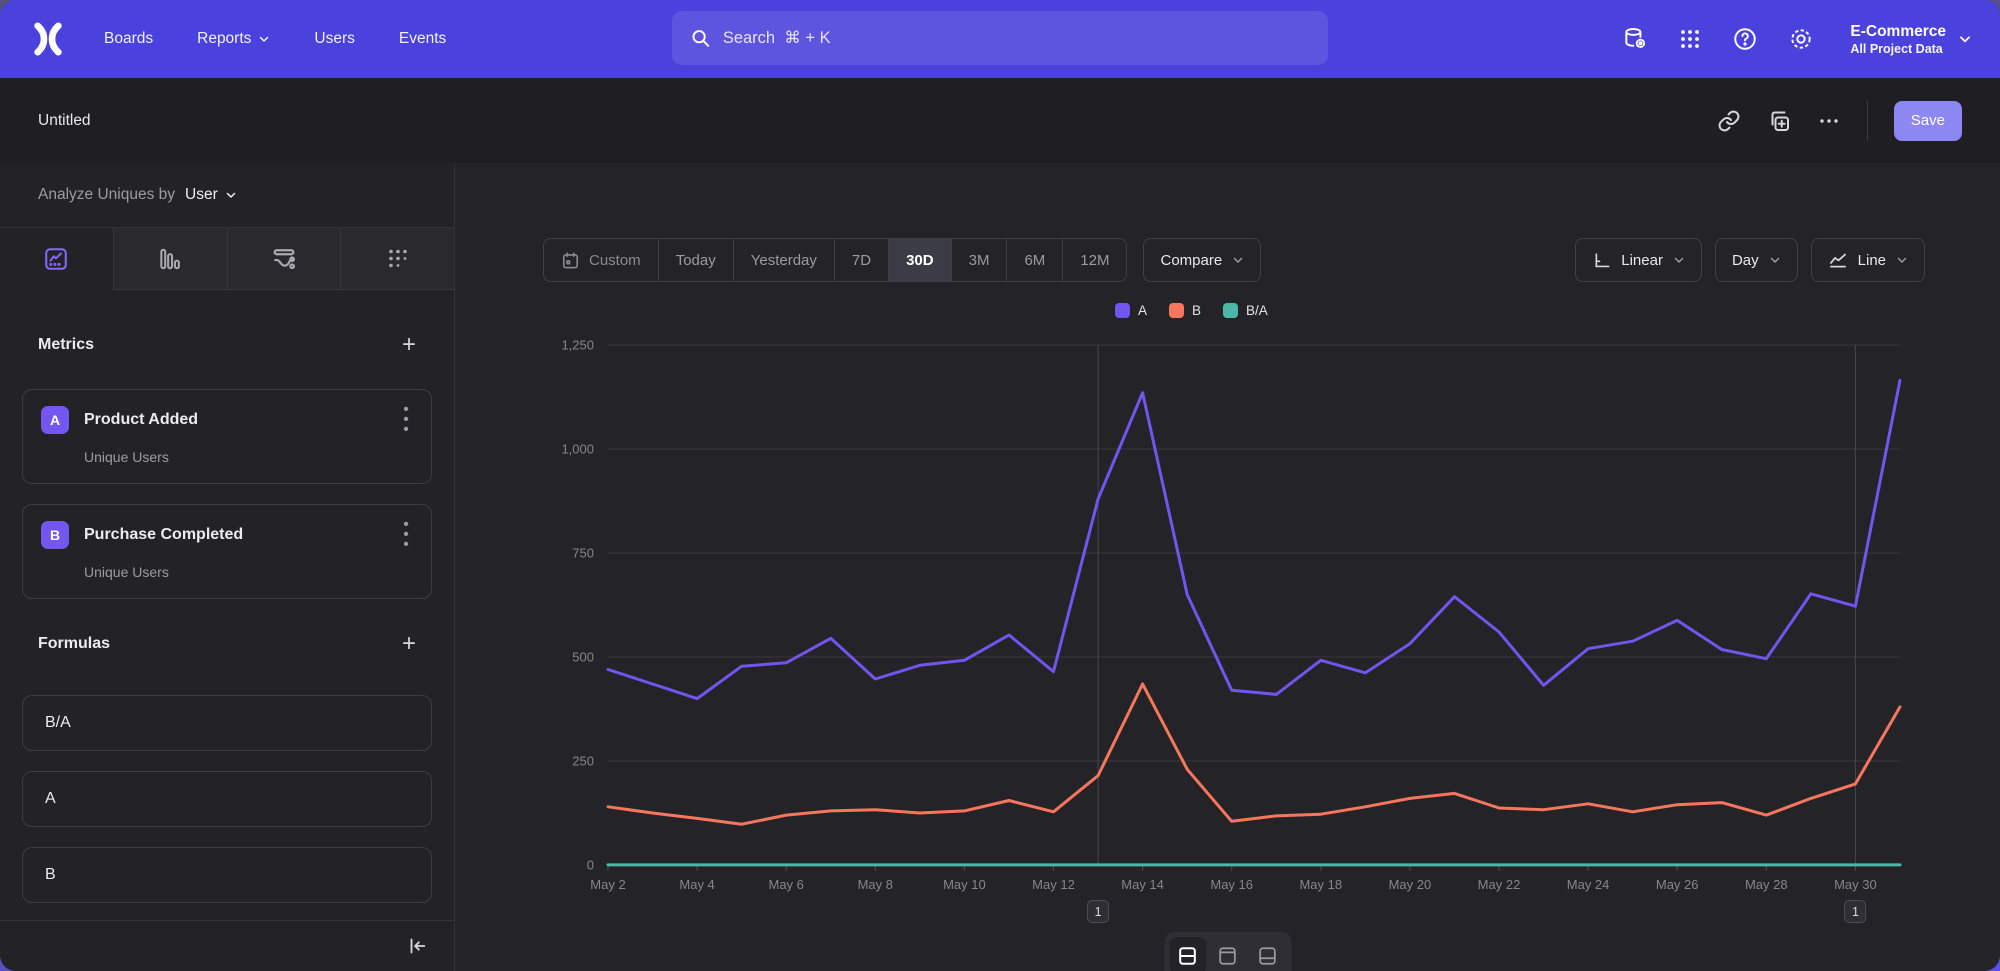 Image resolution: width=2000 pixels, height=971 pixels. What do you see at coordinates (227, 644) in the screenshot?
I see `formulas-section-header: Formulas +` at bounding box center [227, 644].